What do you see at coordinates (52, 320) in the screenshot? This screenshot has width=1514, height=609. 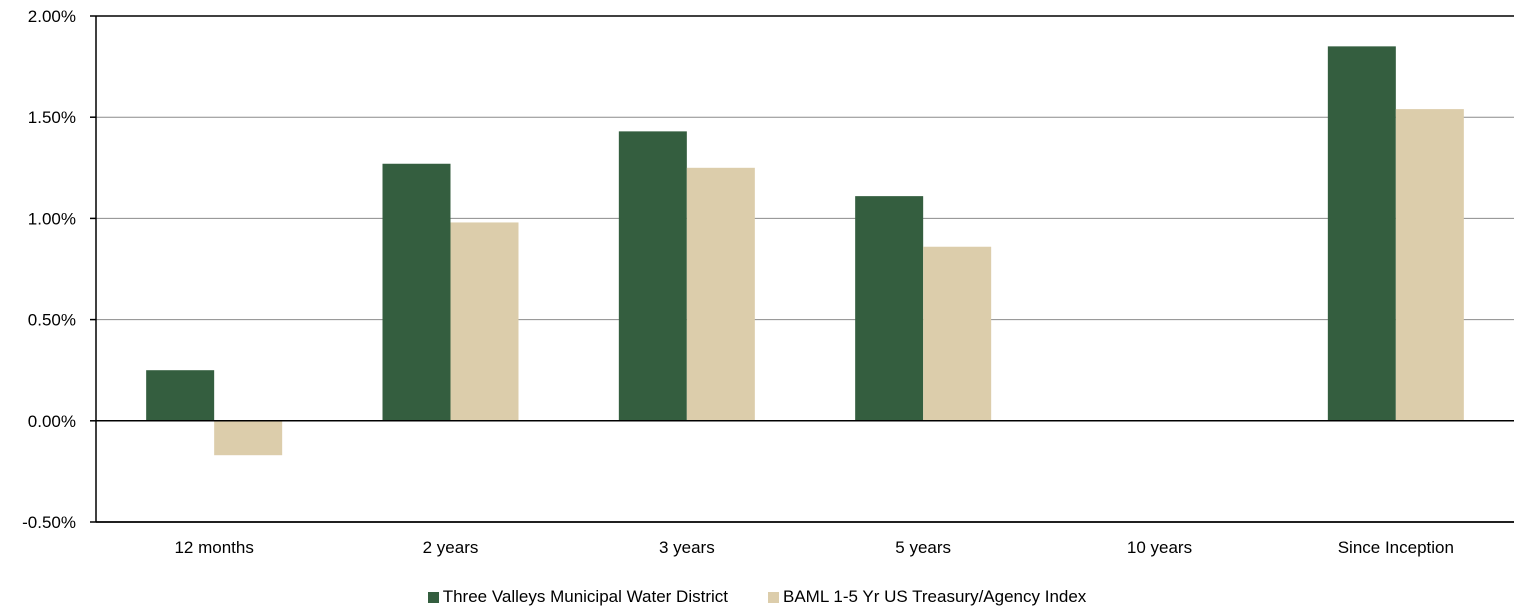 I see `y-tick-label: 0.50%` at bounding box center [52, 320].